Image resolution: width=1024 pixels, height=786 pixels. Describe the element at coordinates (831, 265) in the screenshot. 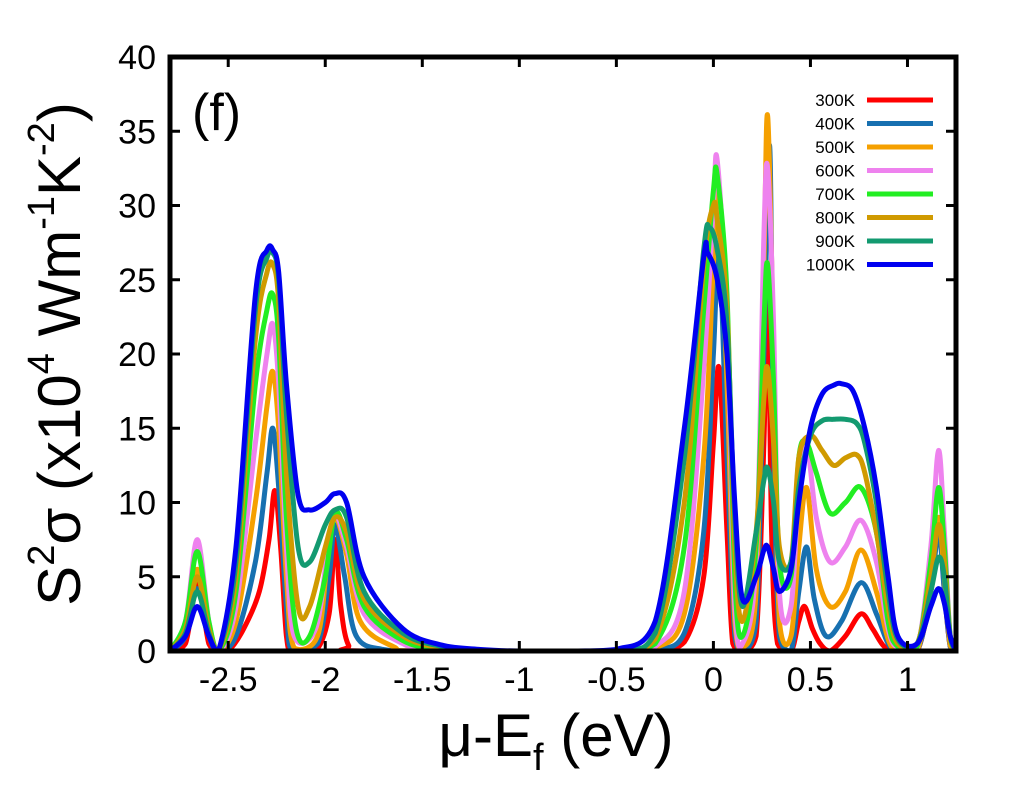

I see `legend-label-1000k: 1000K` at that location.